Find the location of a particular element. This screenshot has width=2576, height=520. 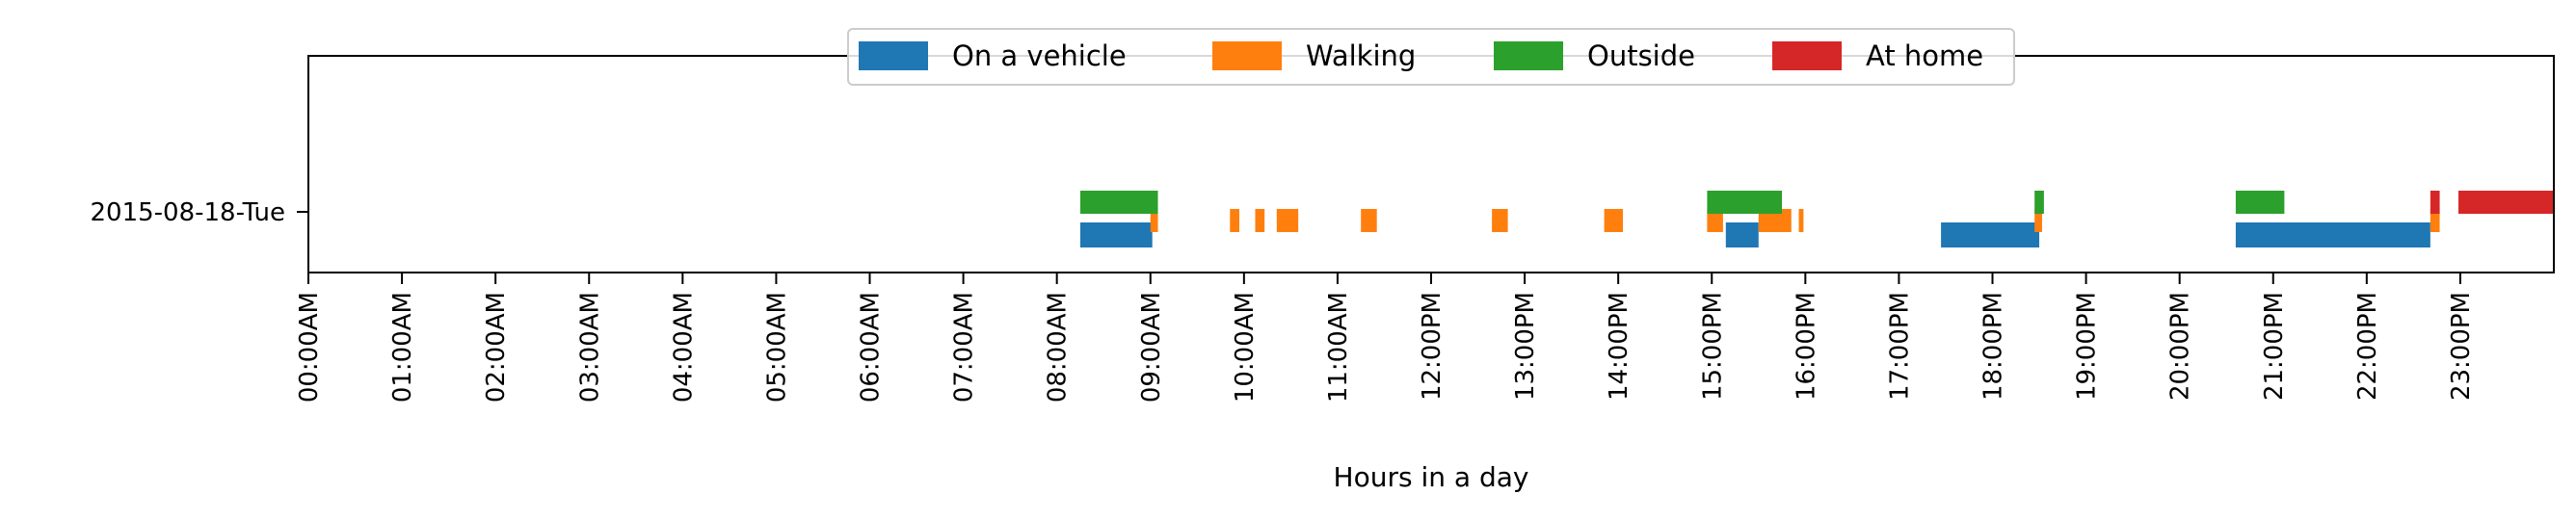

legend-label: At home is located at coordinates (1924, 55).